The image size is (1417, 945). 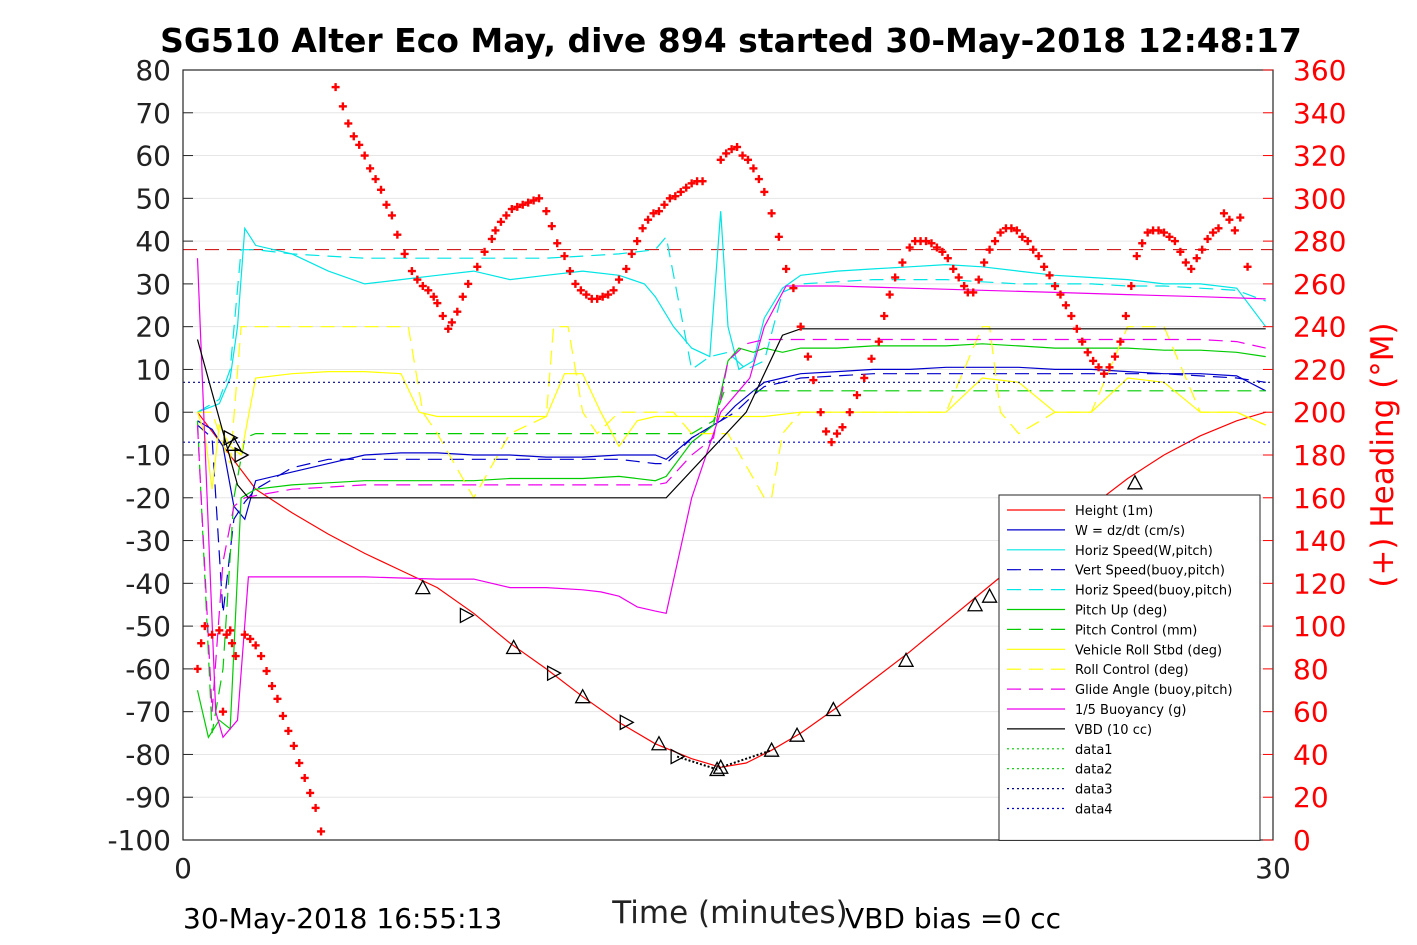 What do you see at coordinates (1113, 730) in the screenshot?
I see `legend-label-11: VBD (10 cc)` at bounding box center [1113, 730].